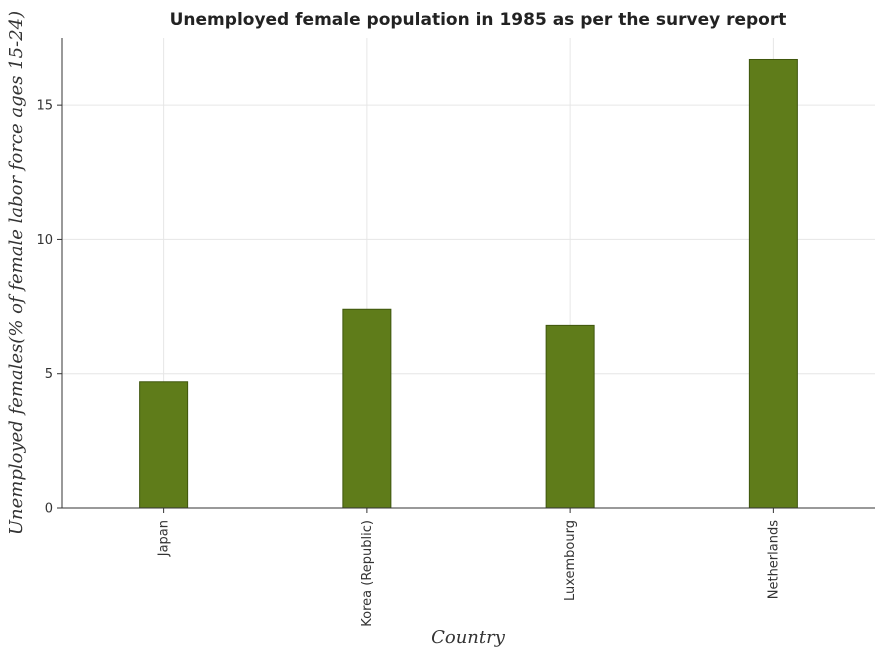 This screenshot has height=650, width=893. I want to click on y-tick-label: 0, so click(49, 509).